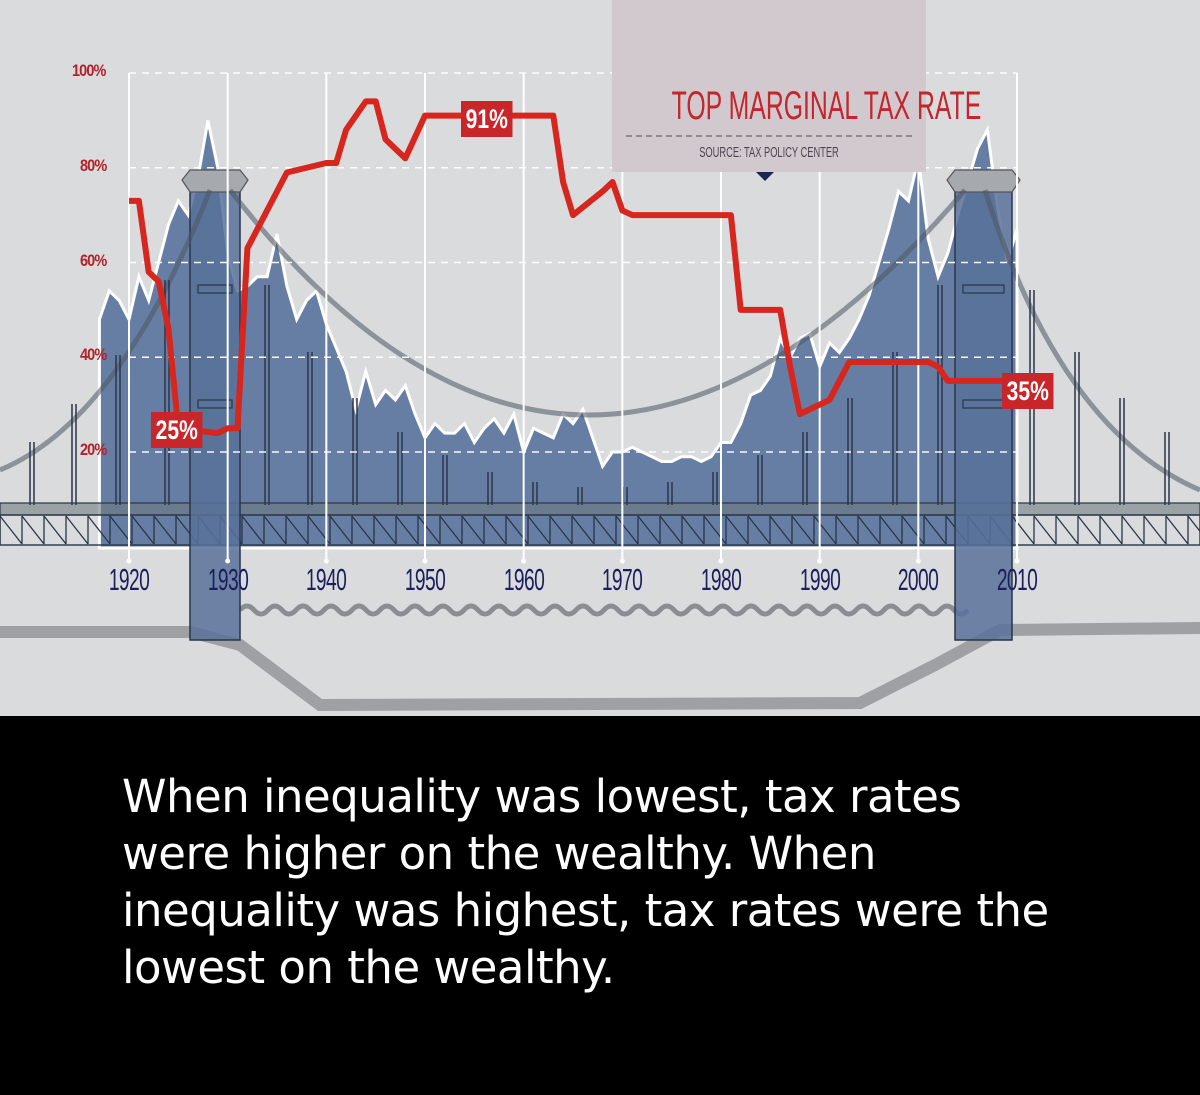  I want to click on y-tick-label: 80%, so click(93, 165).